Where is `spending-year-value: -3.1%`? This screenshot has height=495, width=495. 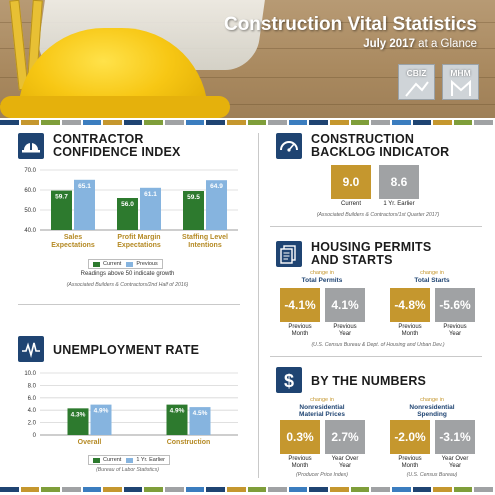
spending-year-value: -3.1% is located at coordinates (455, 437).